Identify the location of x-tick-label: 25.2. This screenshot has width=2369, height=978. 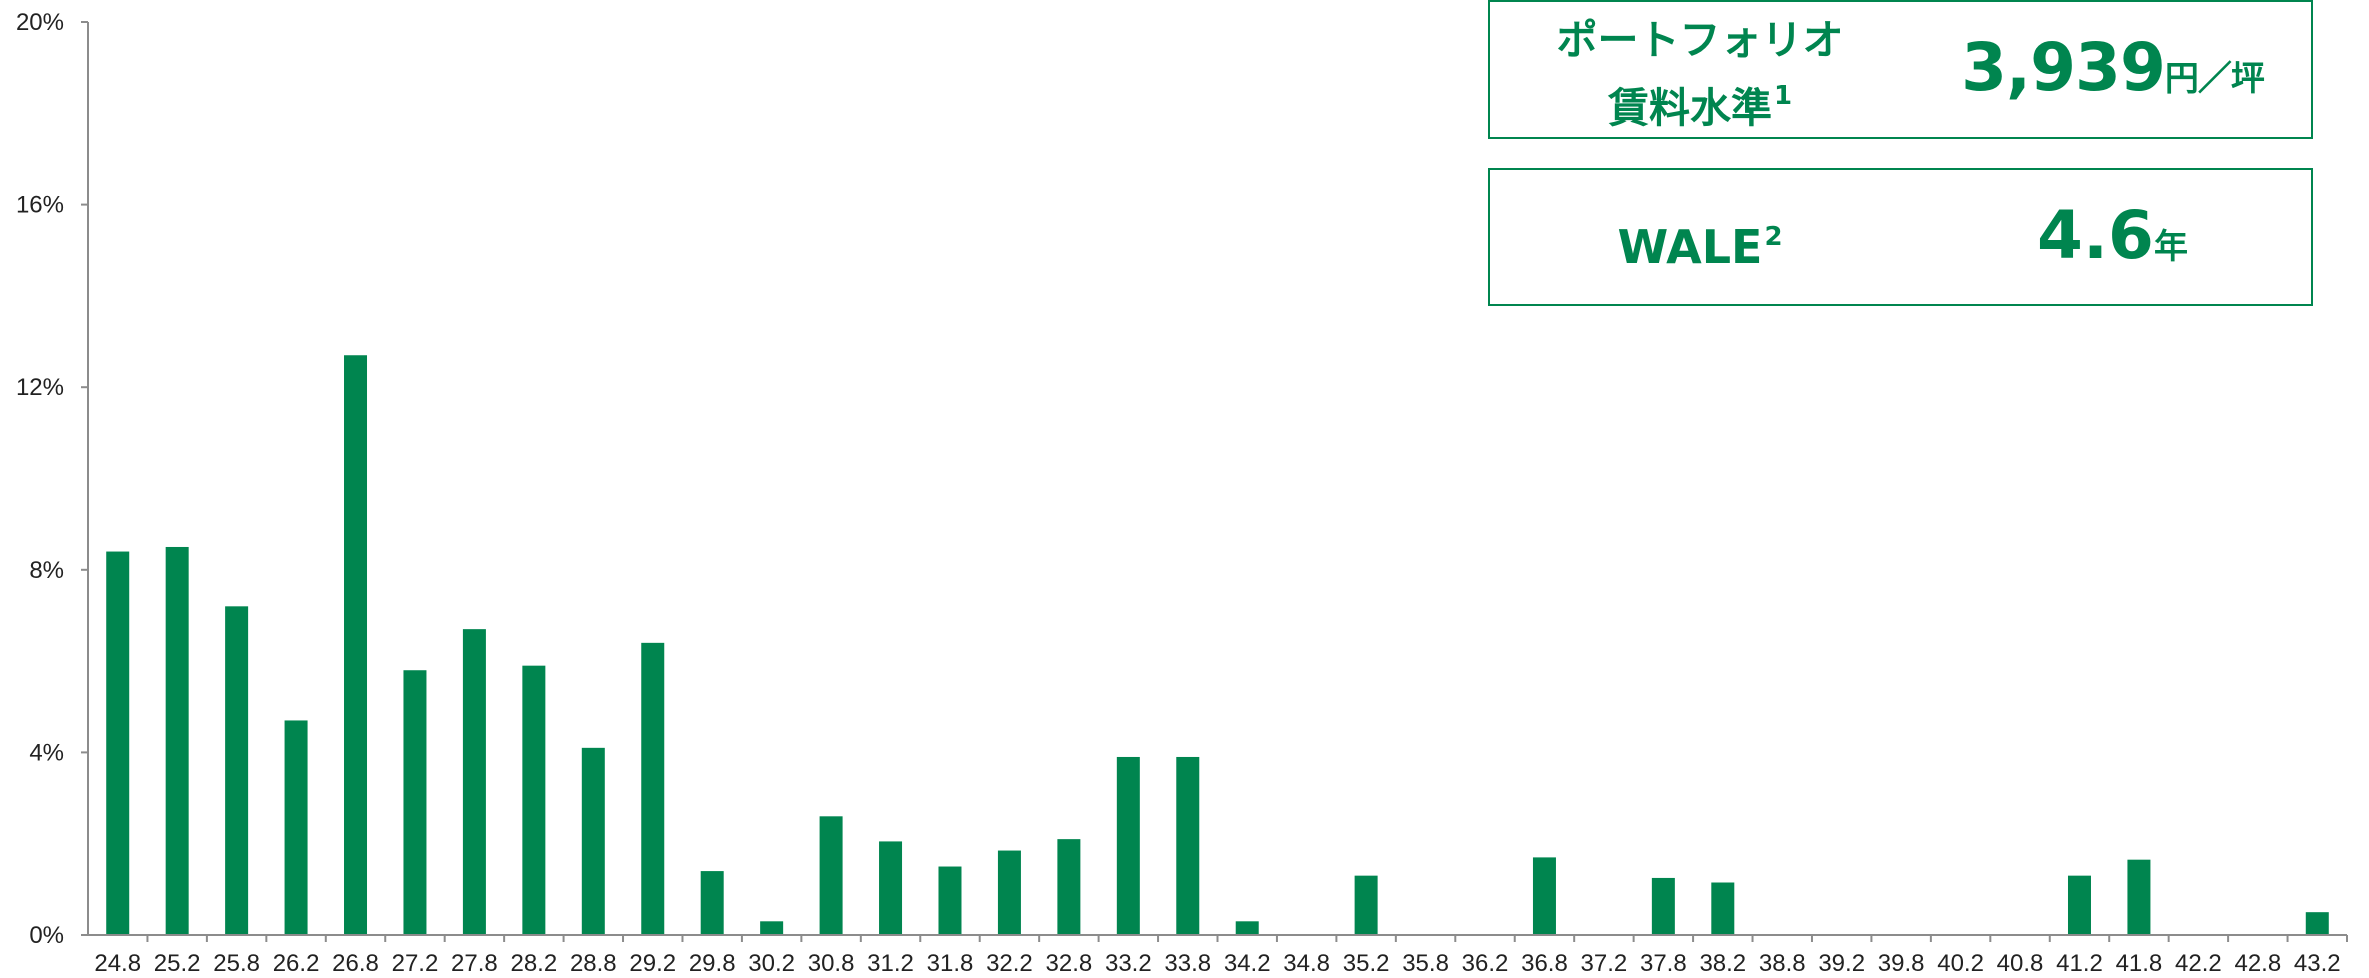
(177, 963).